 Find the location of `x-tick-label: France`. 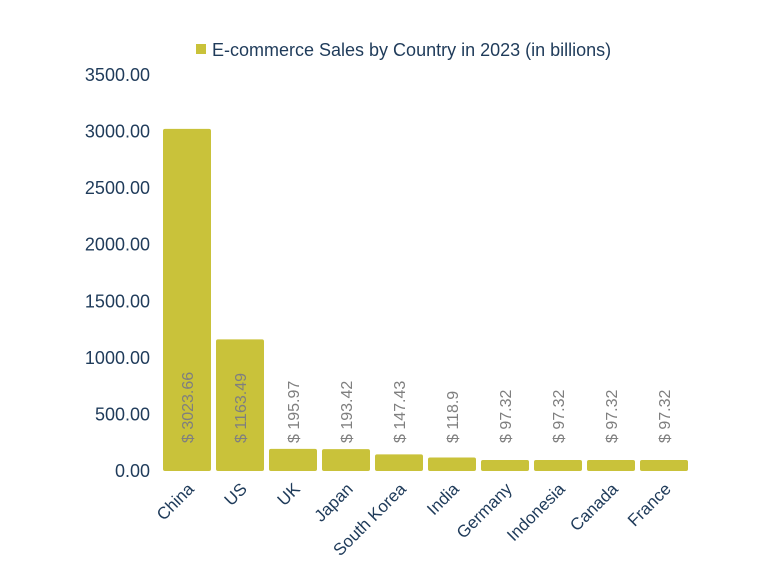

x-tick-label: France is located at coordinates (649, 504).